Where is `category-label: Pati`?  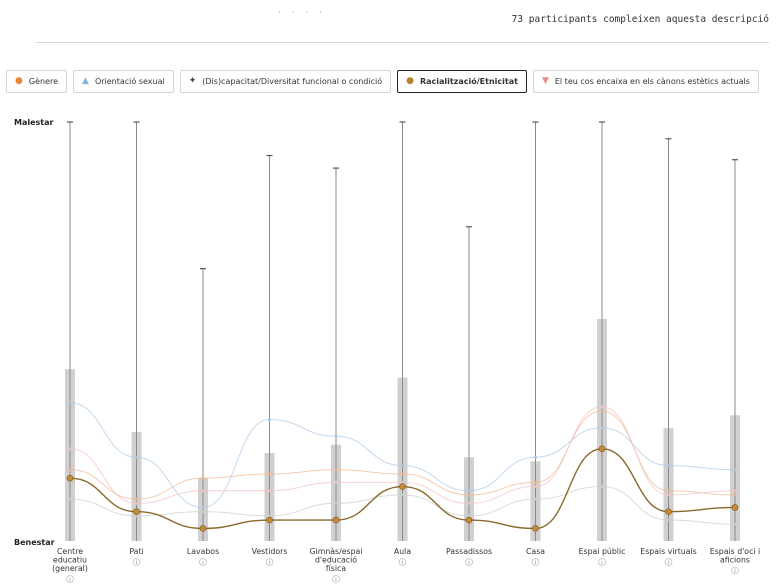 category-label: Pati is located at coordinates (136, 551).